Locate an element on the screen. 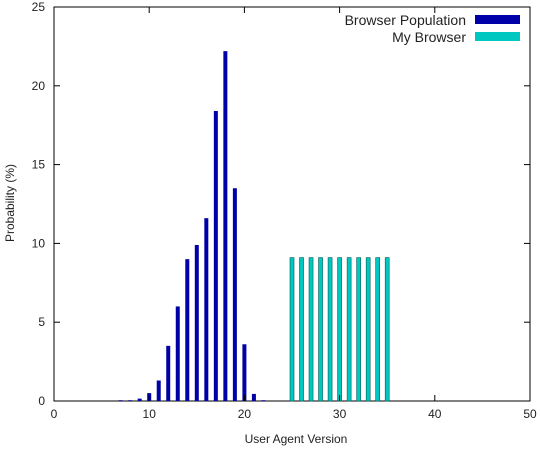  x-tick-label: 40 is located at coordinates (435, 414).